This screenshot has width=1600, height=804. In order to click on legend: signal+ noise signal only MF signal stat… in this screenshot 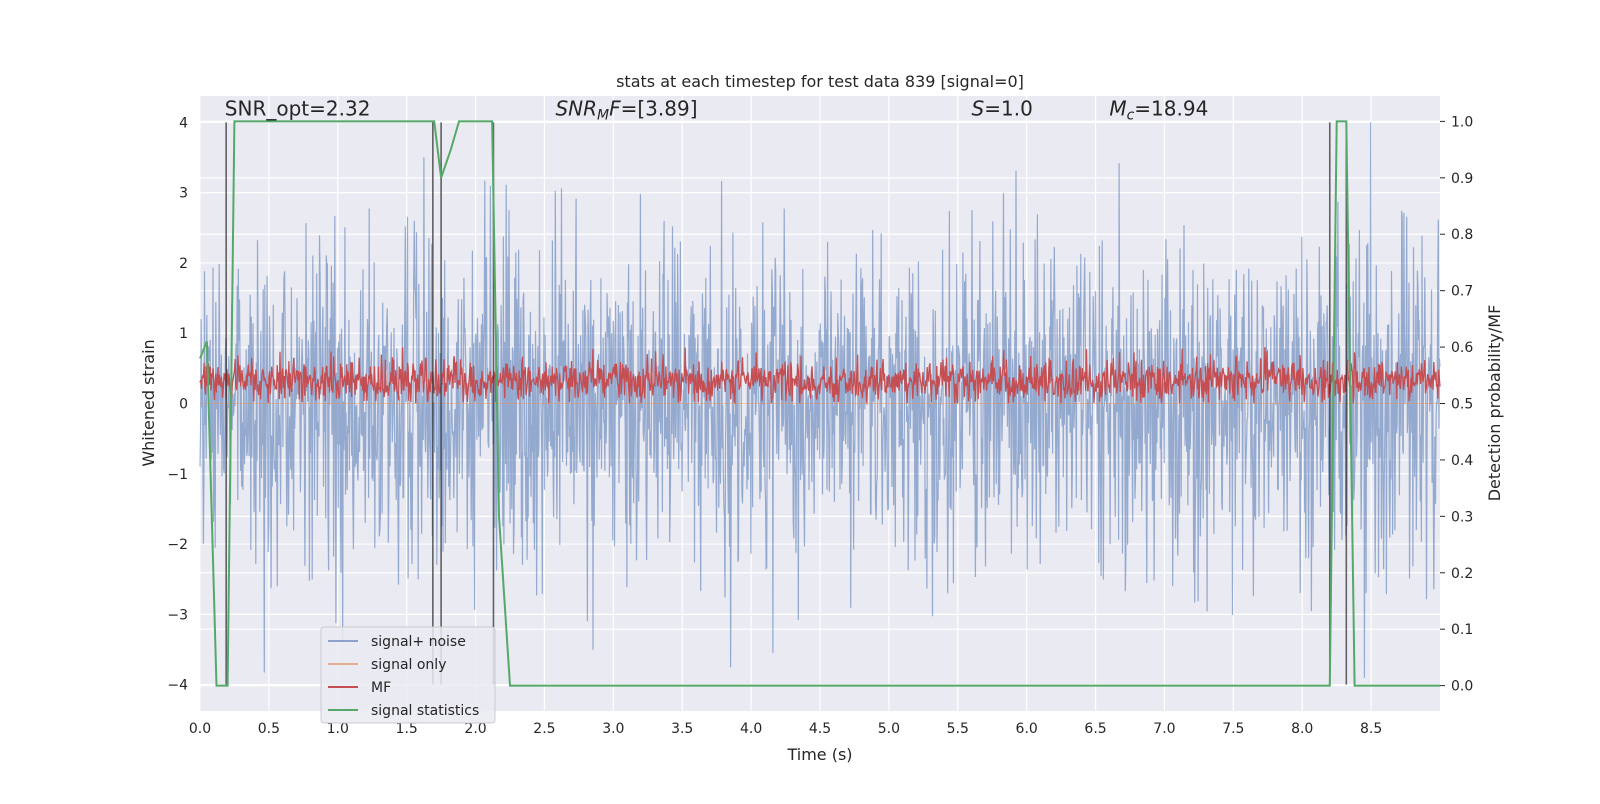, I will do `click(408, 675)`.